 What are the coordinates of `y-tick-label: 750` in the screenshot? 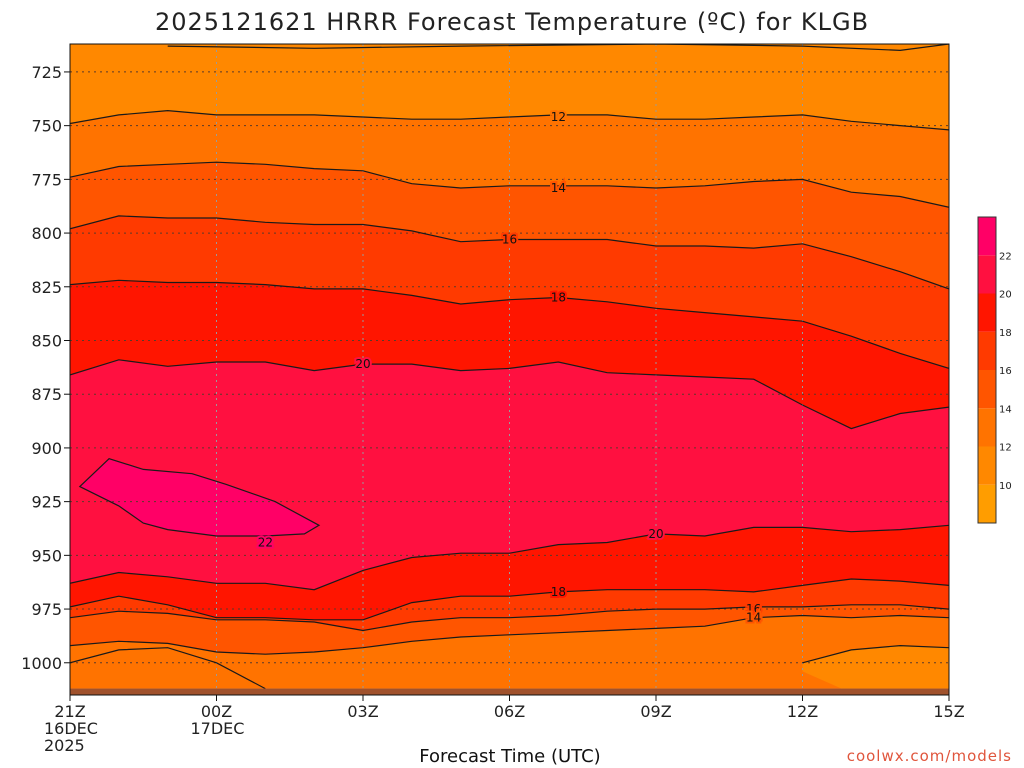 It's located at (46, 126).